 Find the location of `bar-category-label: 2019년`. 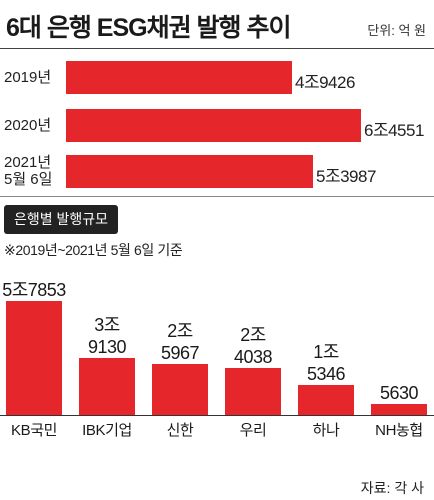

bar-category-label: 2019년 is located at coordinates (28, 77).